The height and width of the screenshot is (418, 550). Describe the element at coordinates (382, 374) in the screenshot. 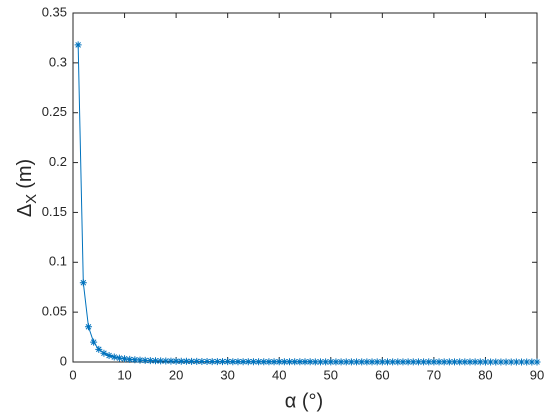

I see `x-tick-label: 60` at that location.